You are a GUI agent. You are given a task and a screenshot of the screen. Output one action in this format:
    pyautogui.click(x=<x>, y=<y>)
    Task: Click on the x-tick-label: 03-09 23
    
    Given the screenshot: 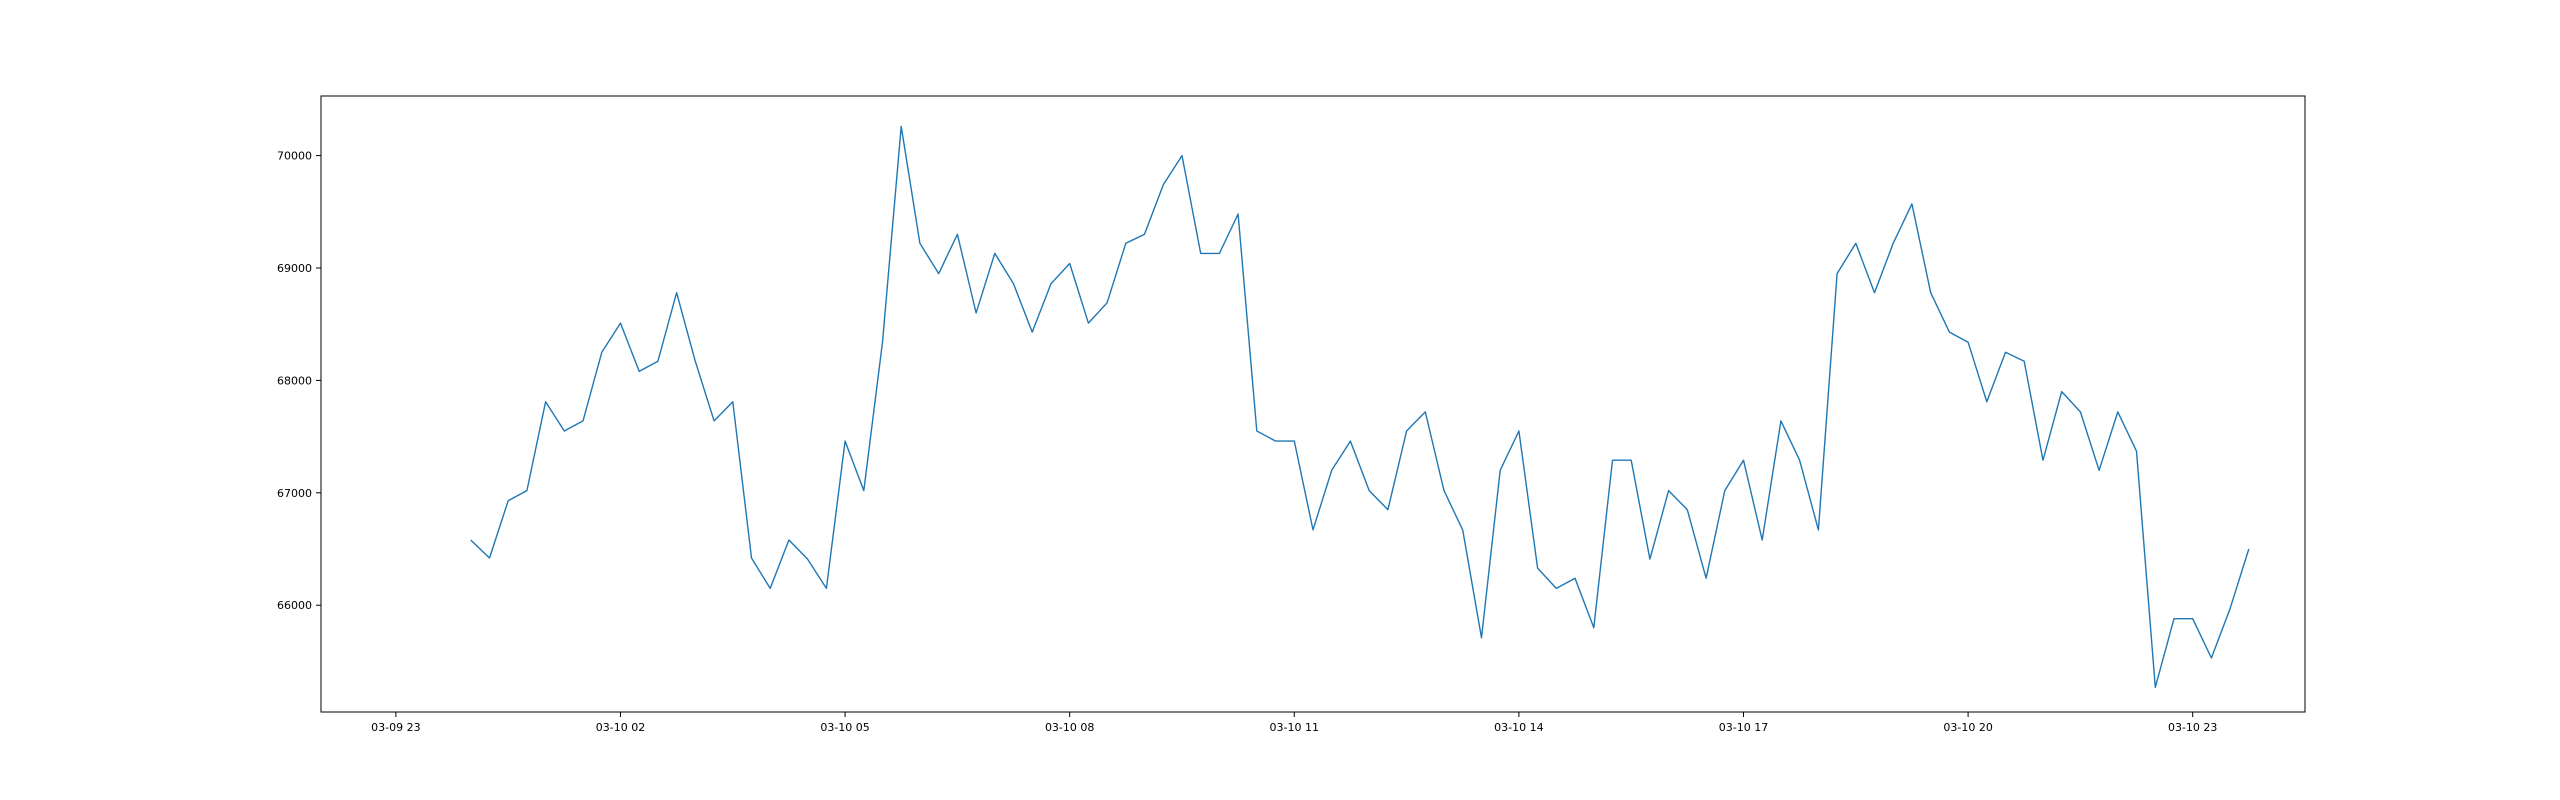 What is the action you would take?
    pyautogui.click(x=395, y=727)
    